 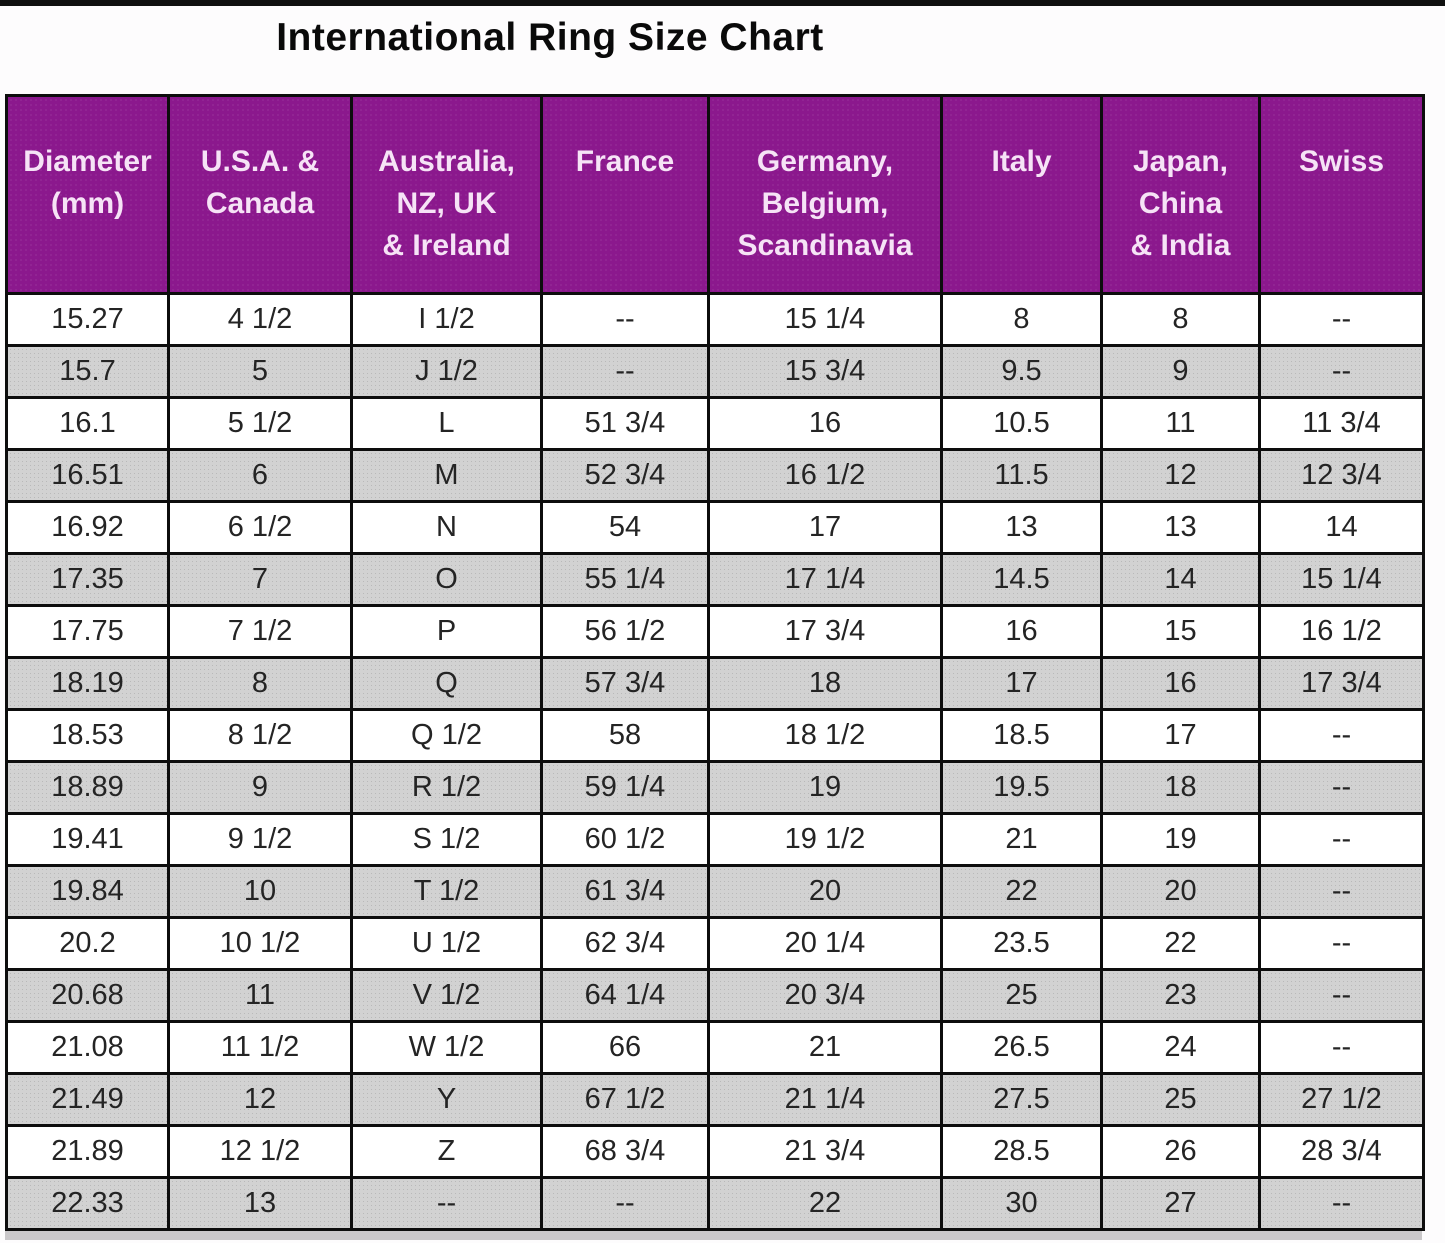 What do you see at coordinates (1021, 787) in the screenshot?
I see `table-cell: 19.5` at bounding box center [1021, 787].